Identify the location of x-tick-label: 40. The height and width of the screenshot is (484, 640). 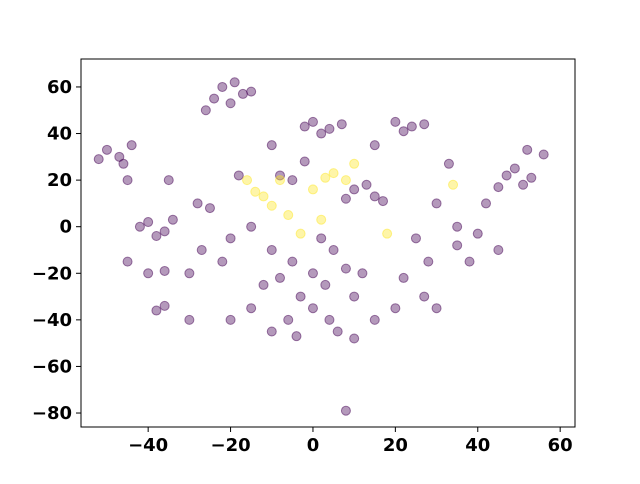
(477, 445).